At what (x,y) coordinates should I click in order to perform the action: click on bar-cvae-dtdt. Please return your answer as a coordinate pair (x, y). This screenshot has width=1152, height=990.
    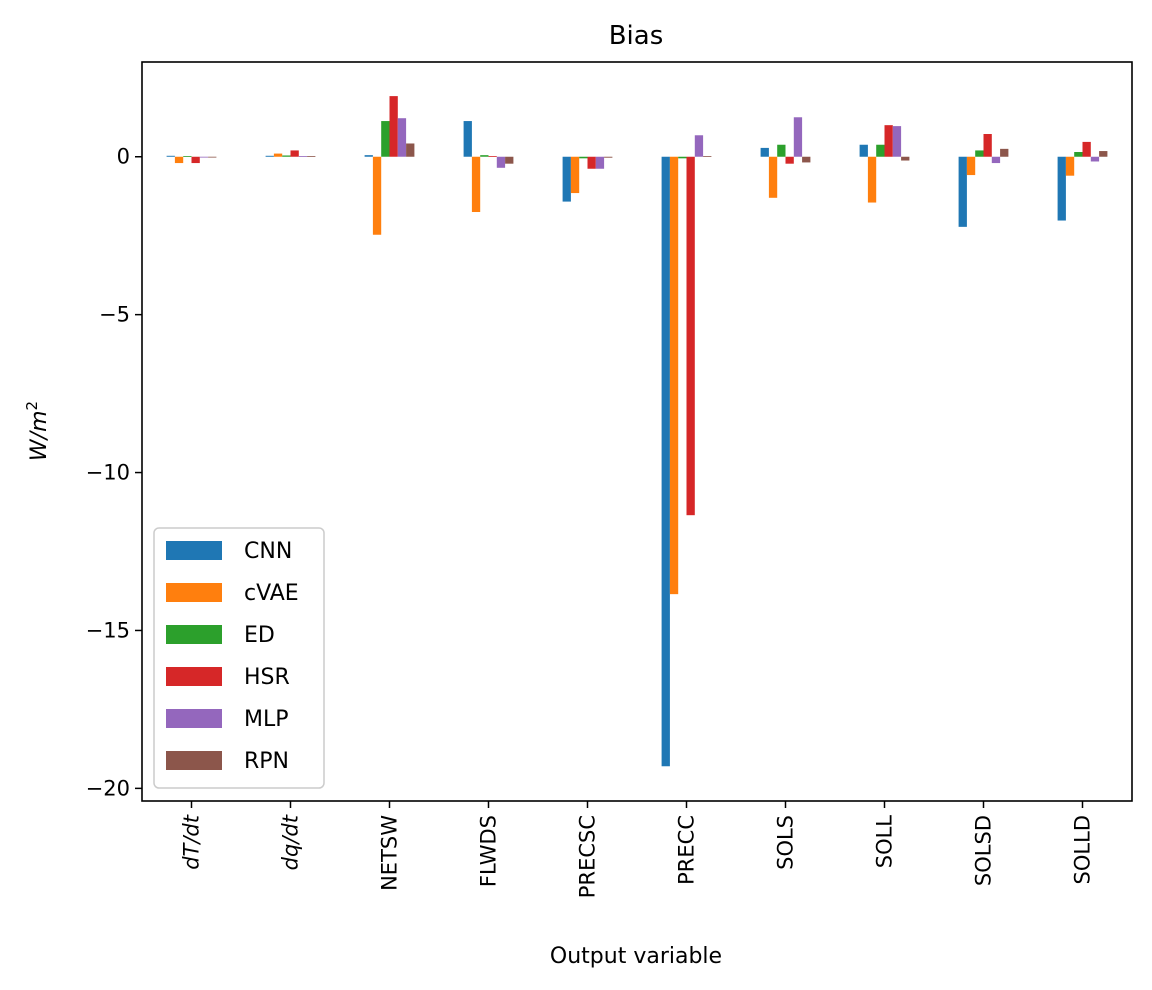
    Looking at the image, I should click on (179, 160).